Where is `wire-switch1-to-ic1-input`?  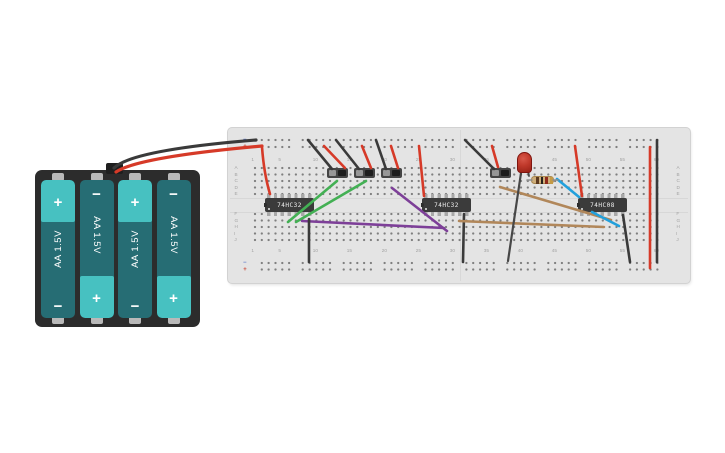 wire-switch1-to-ic1-input is located at coordinates (312, 201).